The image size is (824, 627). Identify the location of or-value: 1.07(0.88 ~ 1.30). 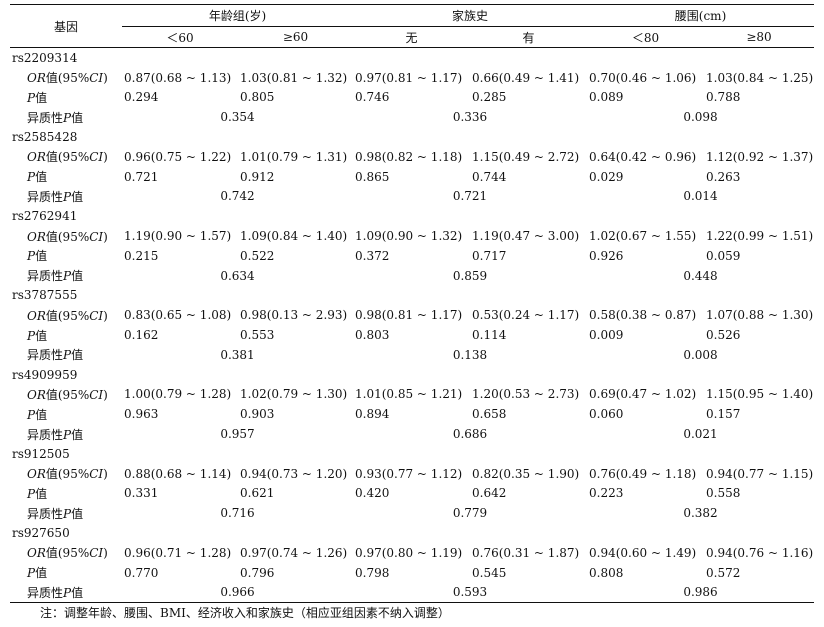
(760, 315).